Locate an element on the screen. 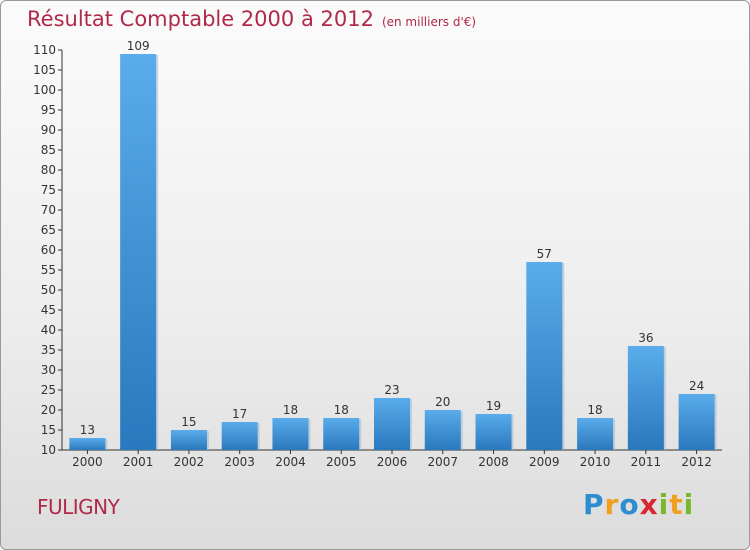  x-tick-label: 2007 is located at coordinates (442, 462).